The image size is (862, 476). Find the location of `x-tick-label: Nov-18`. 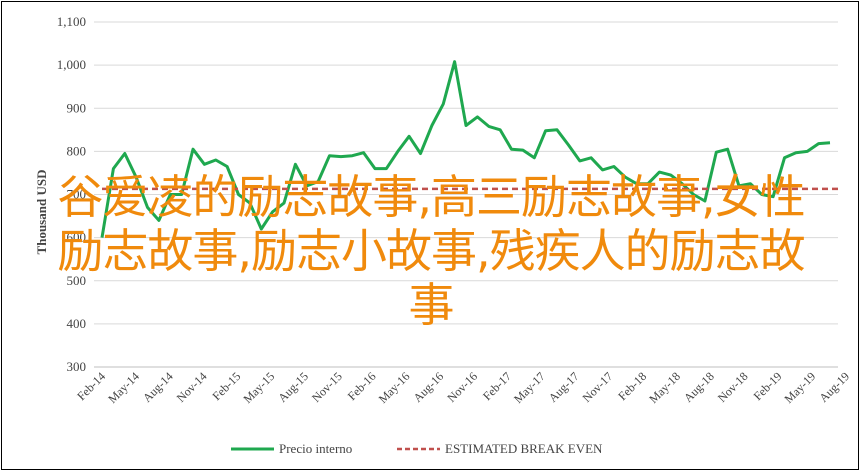

x-tick-label: Nov-18 is located at coordinates (733, 387).